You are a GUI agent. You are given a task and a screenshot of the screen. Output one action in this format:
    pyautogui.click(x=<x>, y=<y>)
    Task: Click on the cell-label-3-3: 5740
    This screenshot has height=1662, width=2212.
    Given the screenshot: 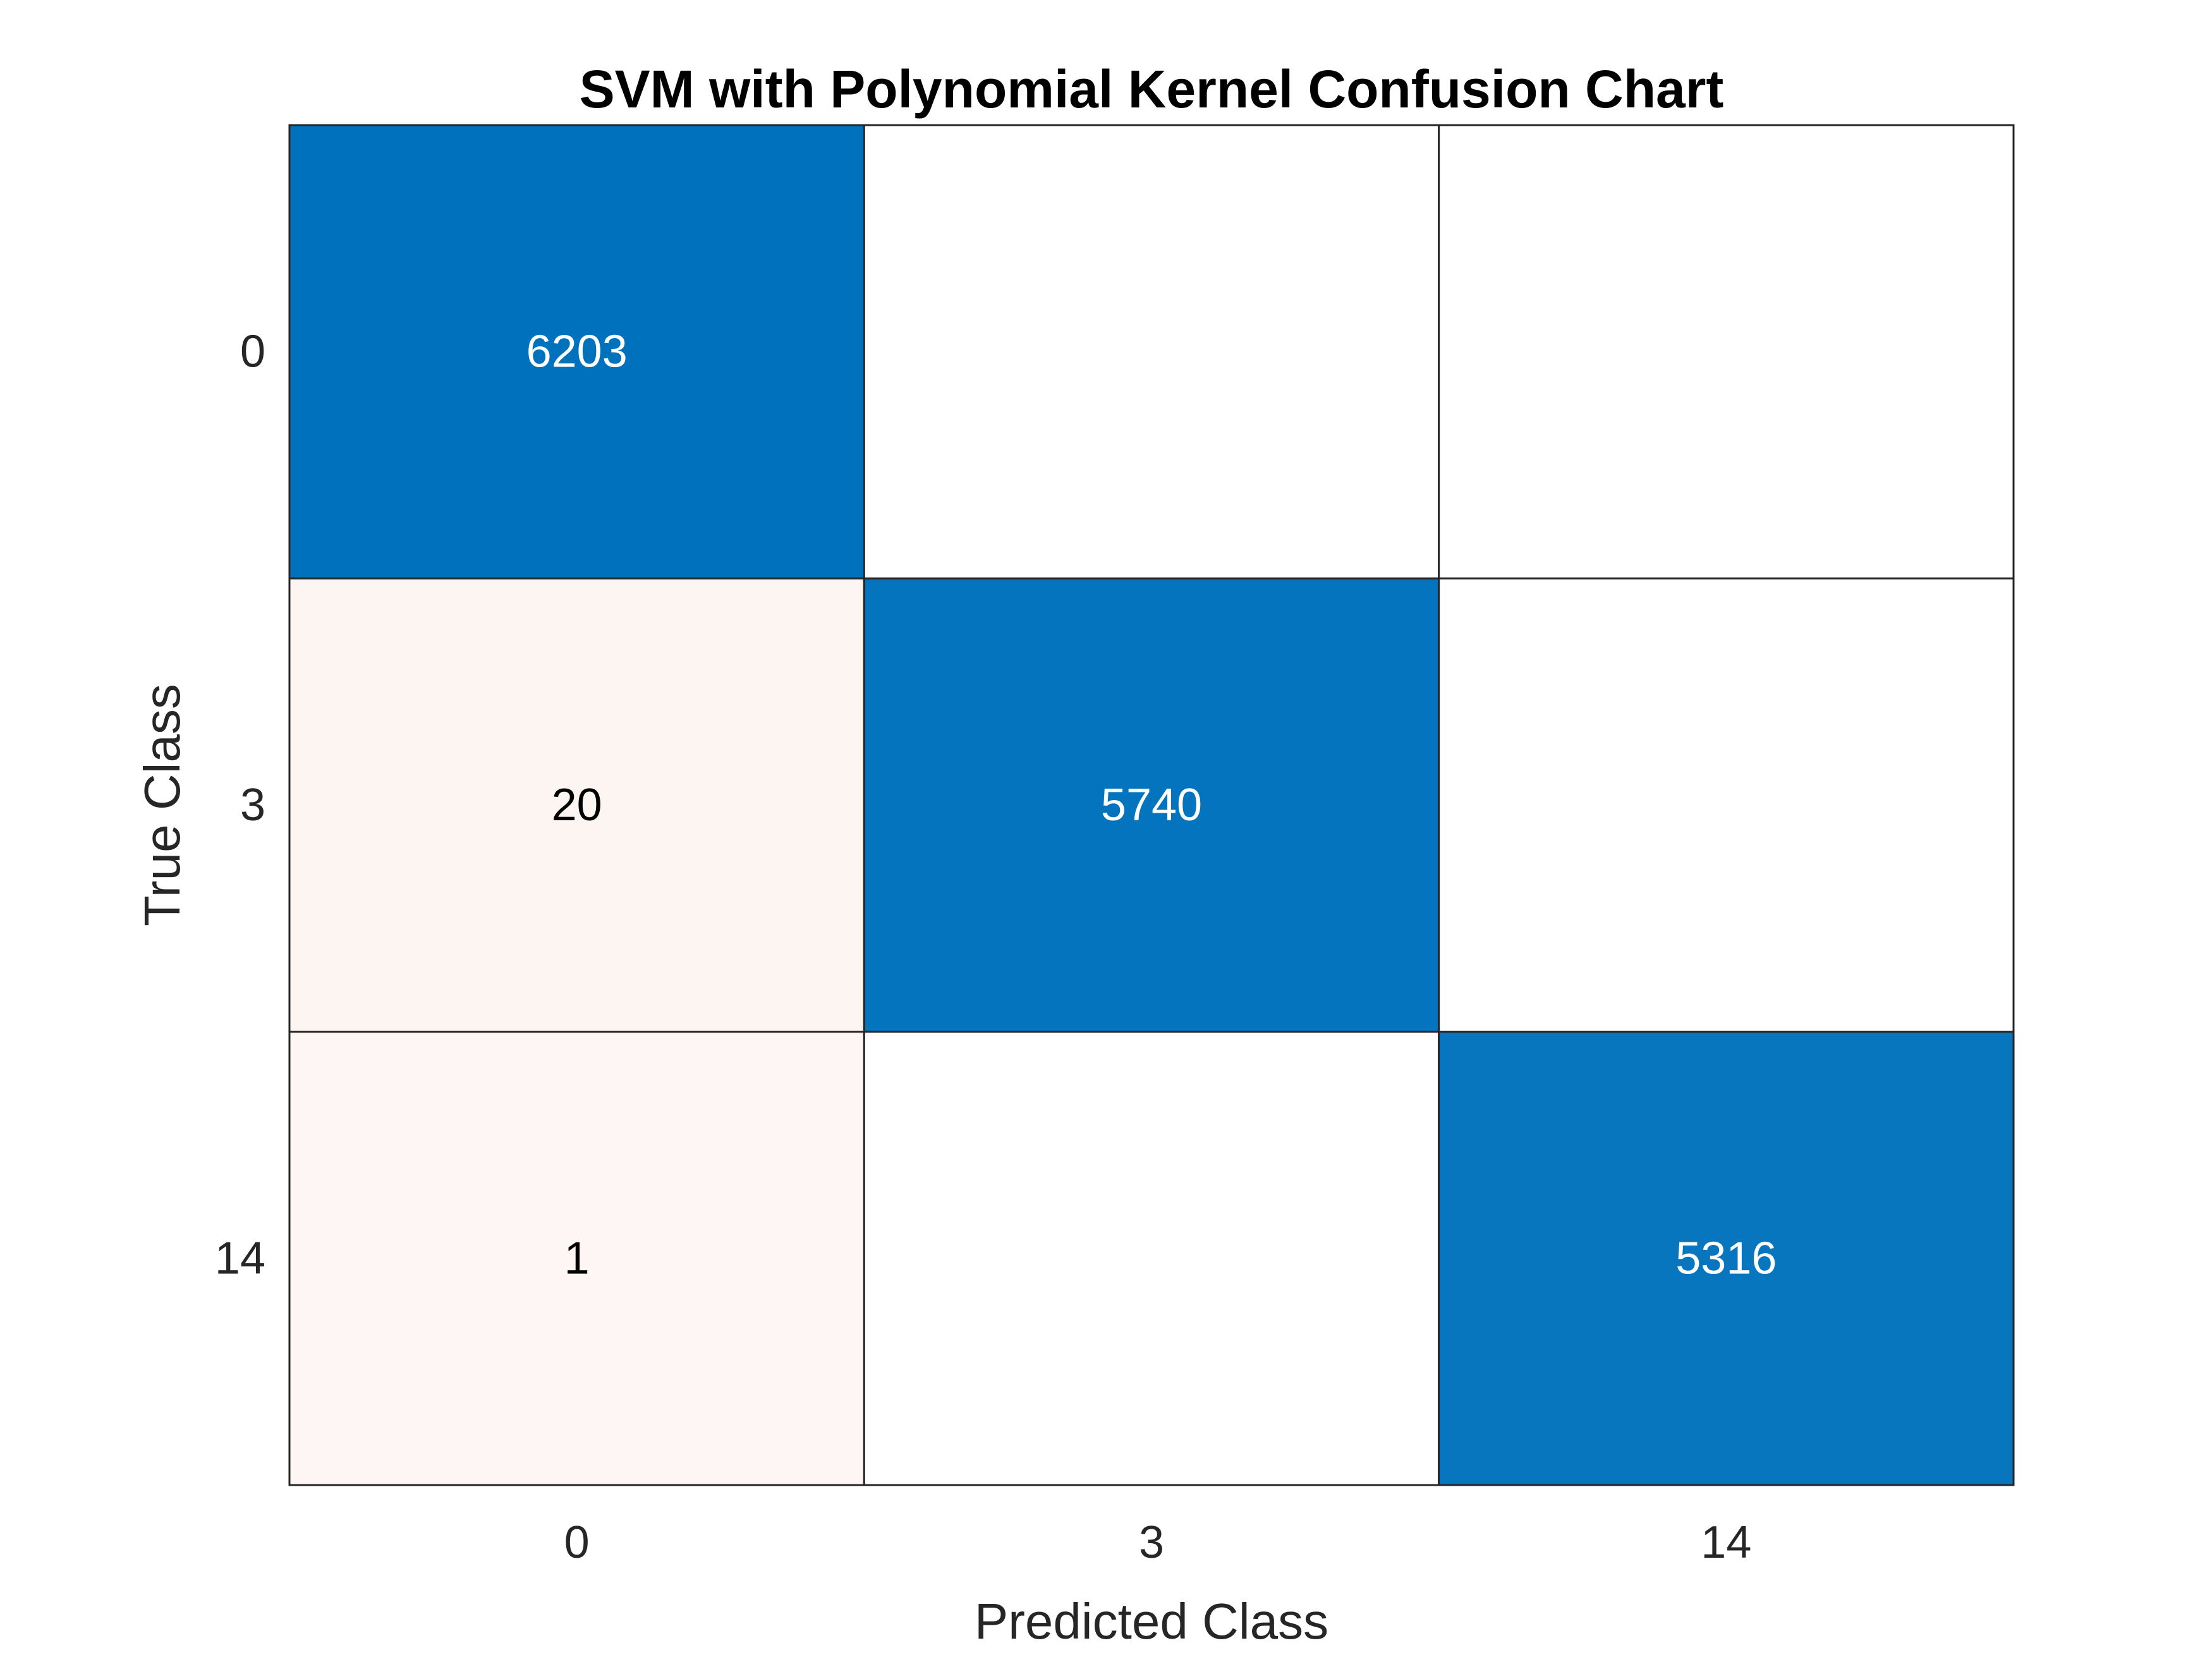 What is the action you would take?
    pyautogui.click(x=1151, y=805)
    